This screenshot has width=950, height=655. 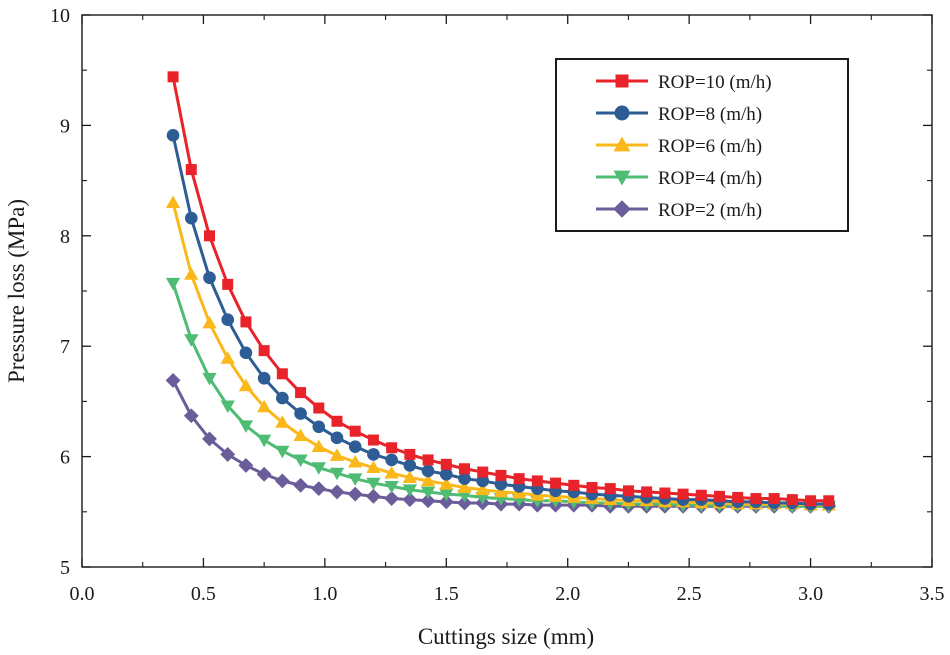 I want to click on x-tick-label: 2.0, so click(x=567, y=594).